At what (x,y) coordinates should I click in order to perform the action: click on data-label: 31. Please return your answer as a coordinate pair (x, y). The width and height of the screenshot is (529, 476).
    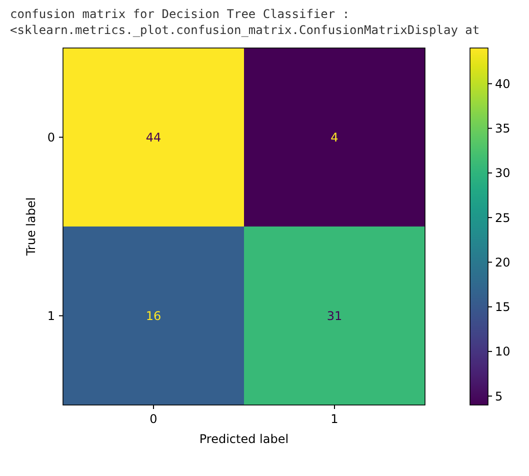
    Looking at the image, I should click on (334, 315).